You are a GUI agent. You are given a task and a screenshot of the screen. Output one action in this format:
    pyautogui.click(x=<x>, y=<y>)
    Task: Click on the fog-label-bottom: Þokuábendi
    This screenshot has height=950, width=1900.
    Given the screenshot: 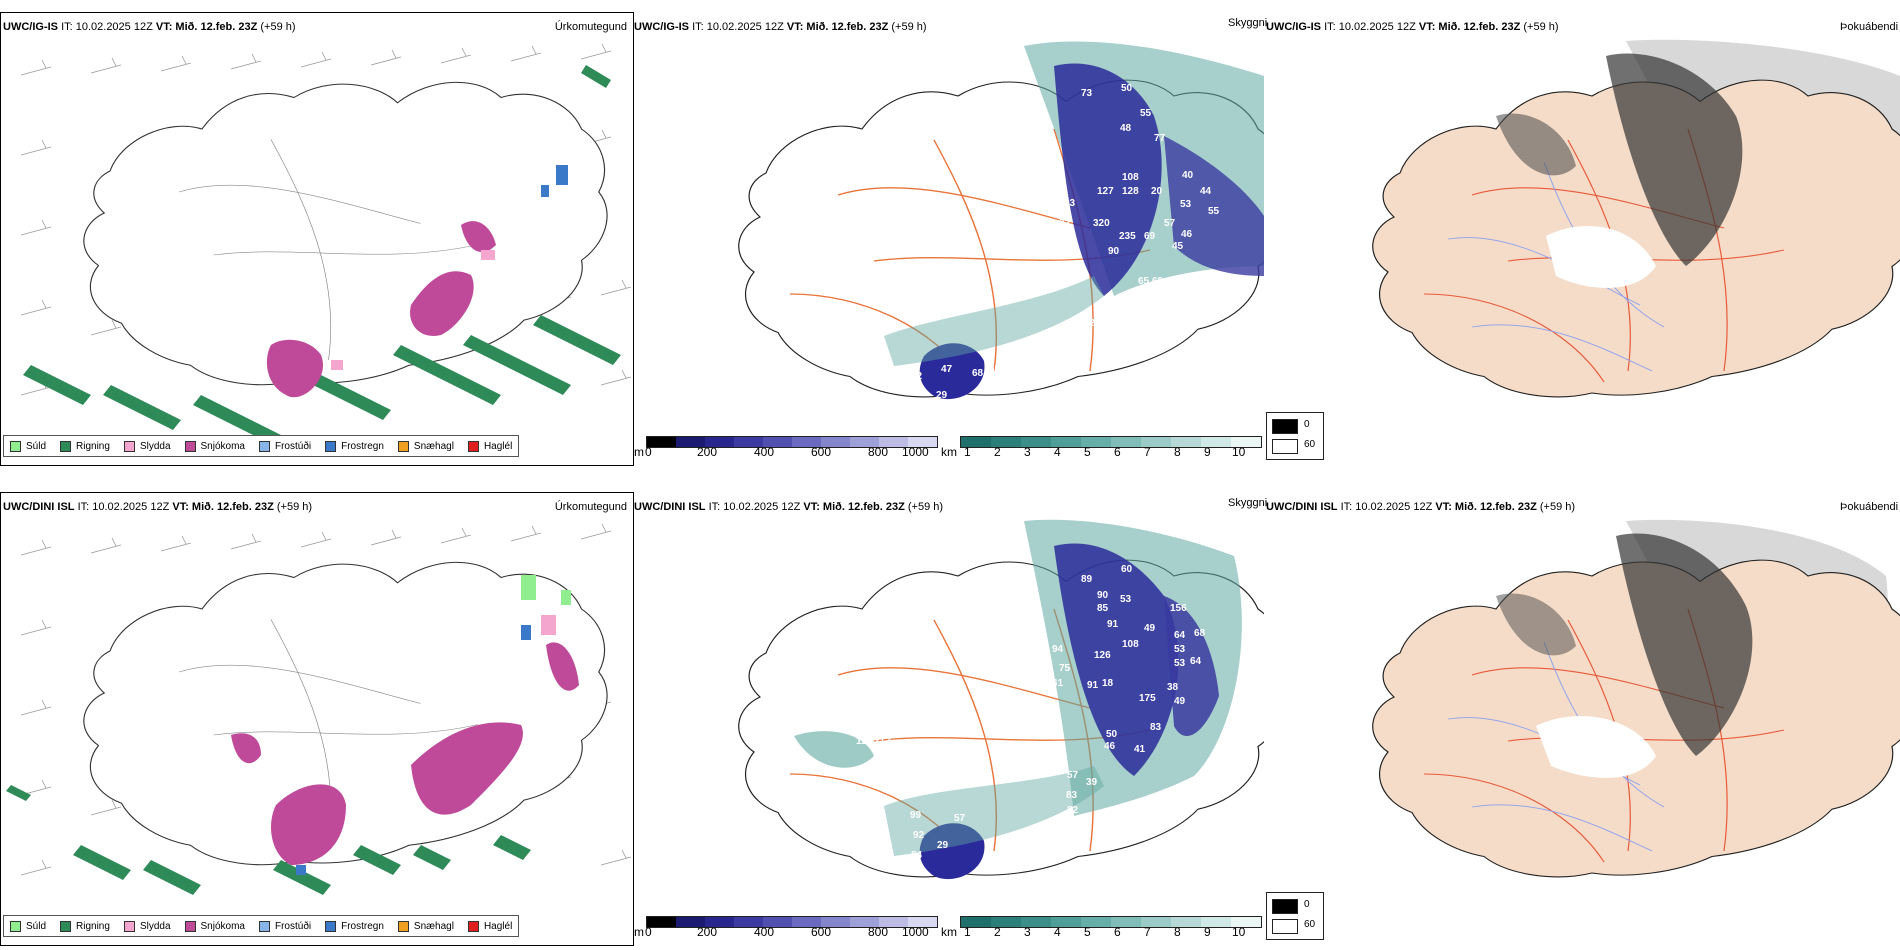 What is the action you would take?
    pyautogui.click(x=1869, y=507)
    